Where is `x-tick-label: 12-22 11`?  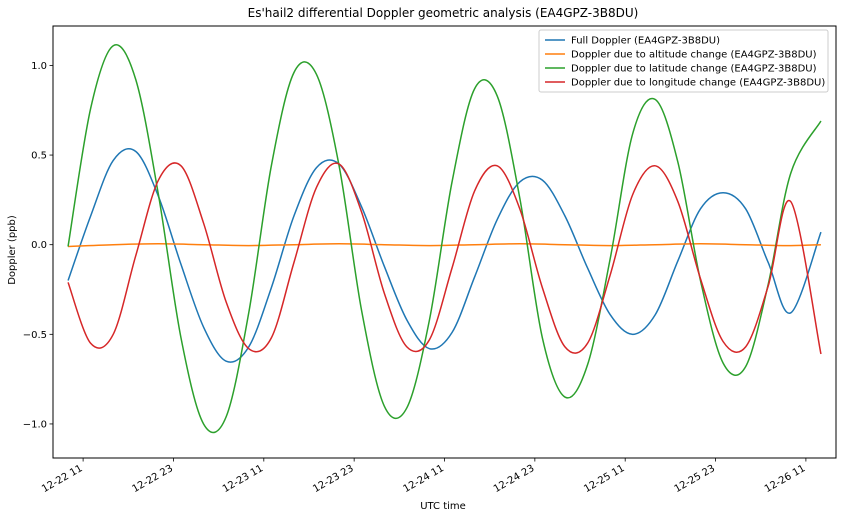 x-tick-label: 12-22 11 is located at coordinates (62, 479).